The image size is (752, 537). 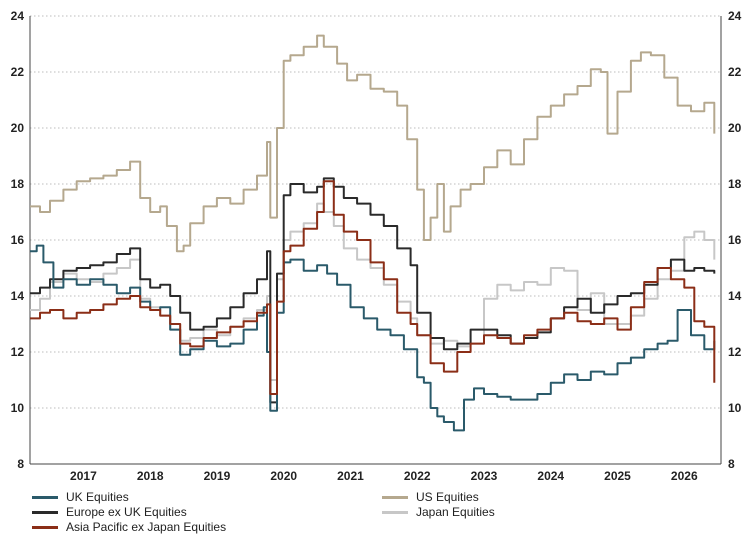 What do you see at coordinates (45, 497) in the screenshot?
I see `legend-swatch-uk` at bounding box center [45, 497].